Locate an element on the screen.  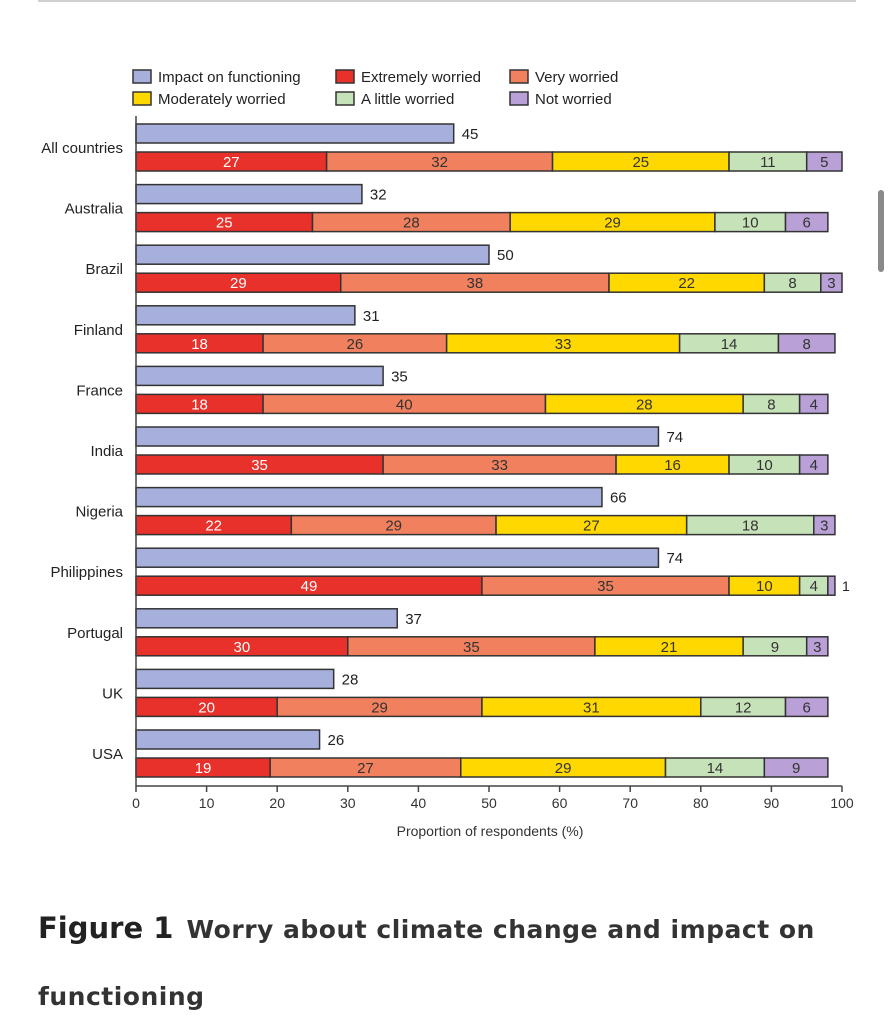
legend-swatch-very-worried is located at coordinates (519, 76).